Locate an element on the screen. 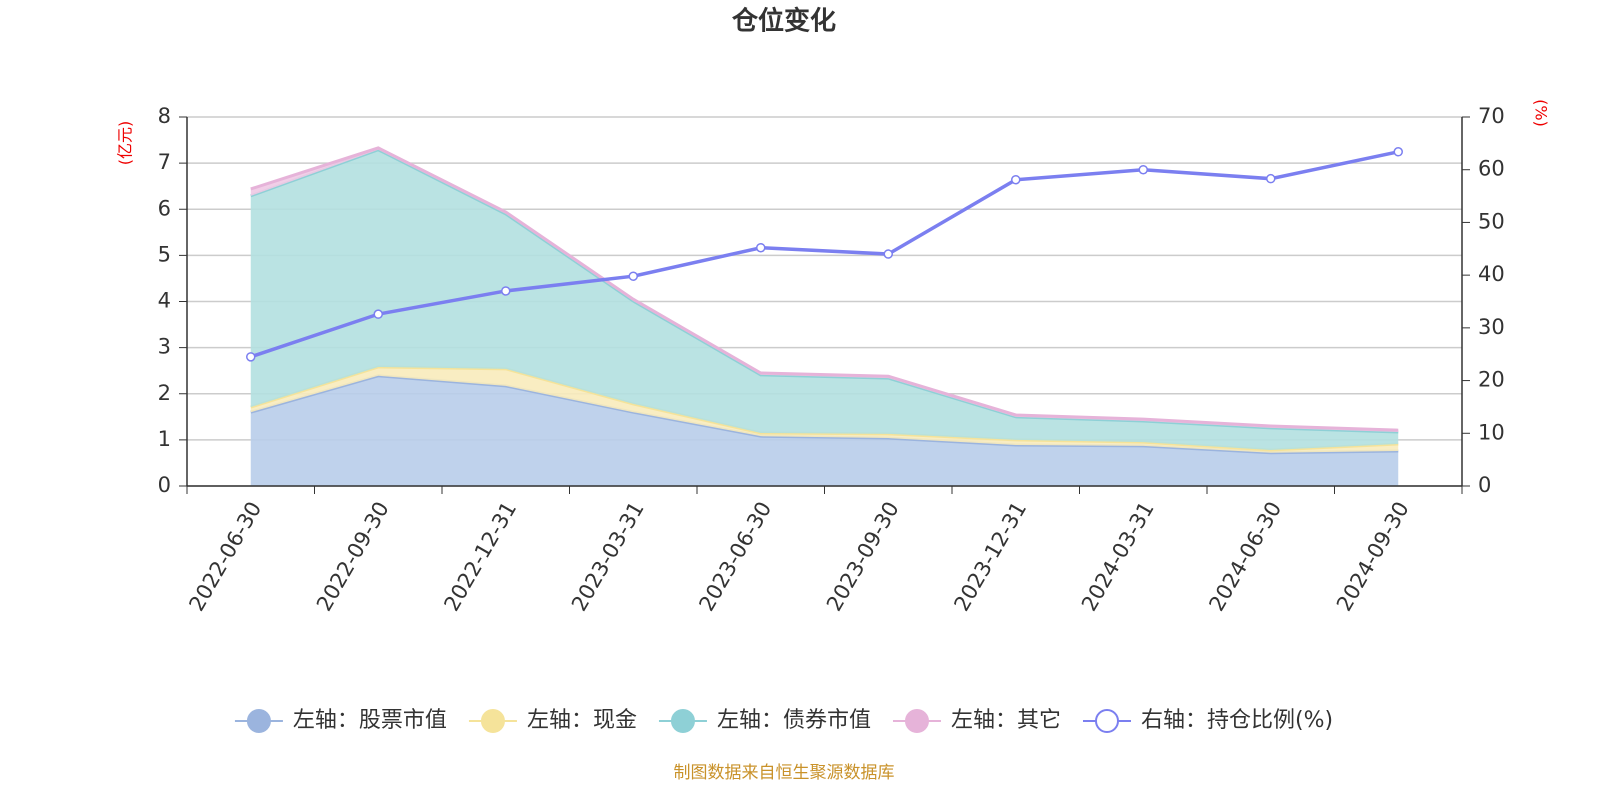 The width and height of the screenshot is (1600, 800). y2-tick-label: 20 is located at coordinates (1491, 380).